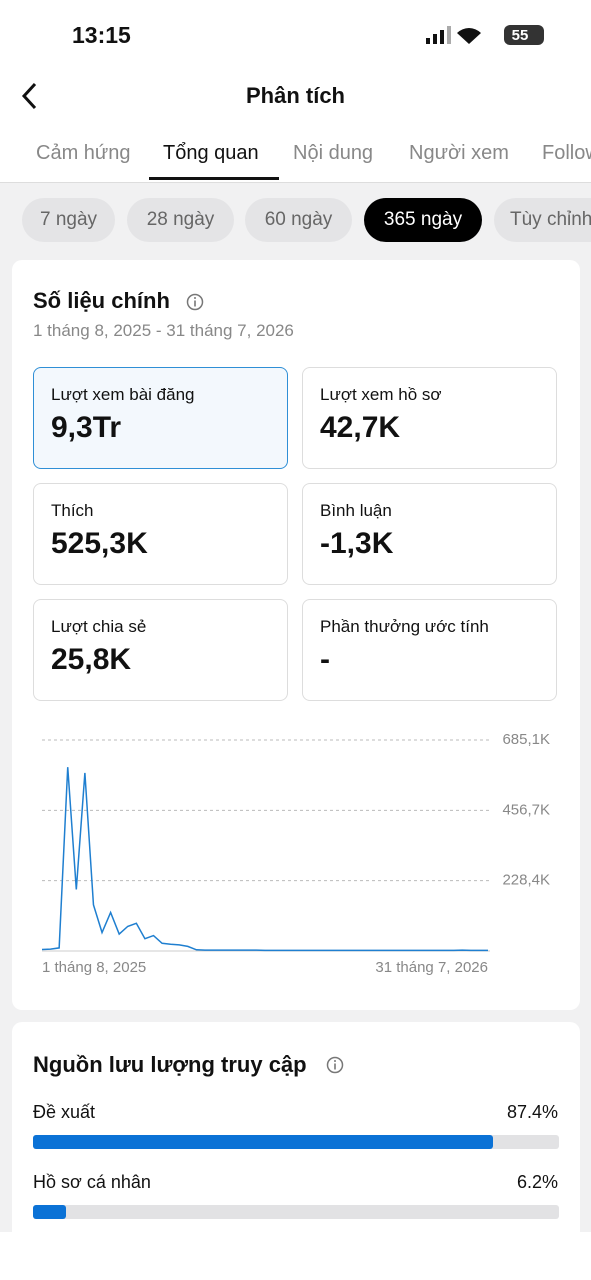 This screenshot has height=1280, width=591. I want to click on tab: Tổng quan, so click(211, 153).